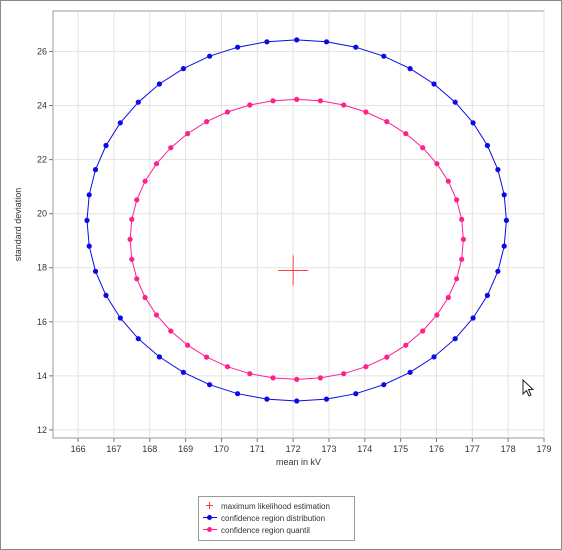 The image size is (562, 550). What do you see at coordinates (400, 449) in the screenshot?
I see `x-tick-label: 175` at bounding box center [400, 449].